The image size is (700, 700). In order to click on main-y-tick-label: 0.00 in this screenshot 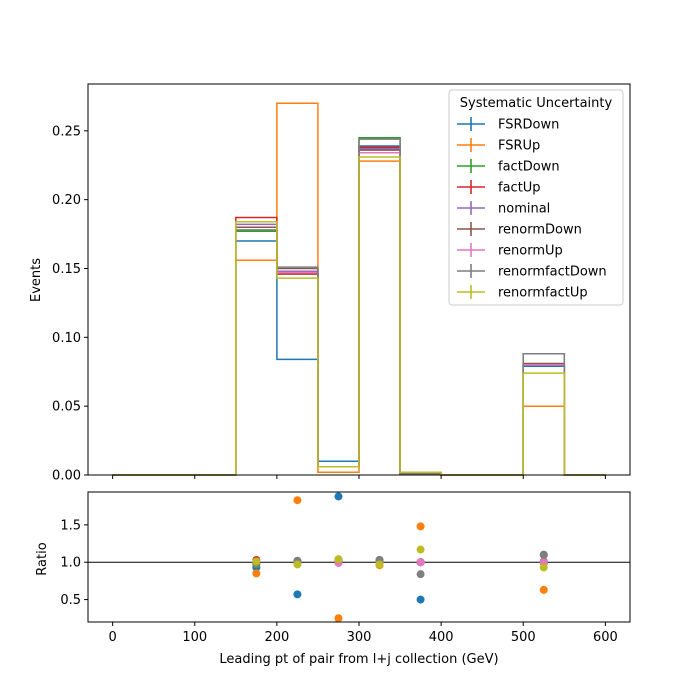, I will do `click(66, 476)`.